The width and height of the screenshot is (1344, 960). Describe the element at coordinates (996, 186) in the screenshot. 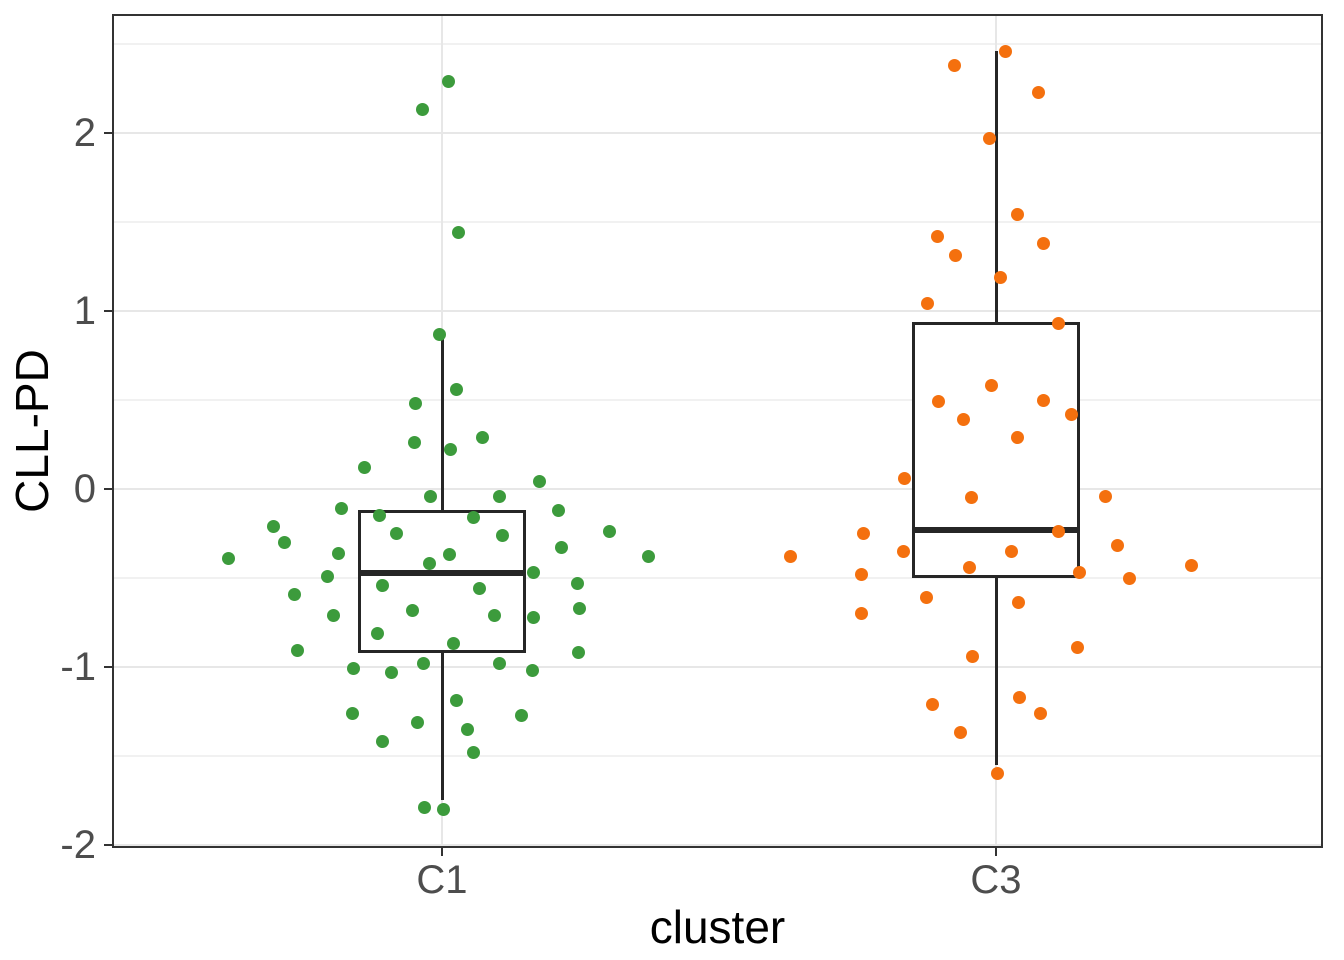

I see `upper-whisker` at that location.